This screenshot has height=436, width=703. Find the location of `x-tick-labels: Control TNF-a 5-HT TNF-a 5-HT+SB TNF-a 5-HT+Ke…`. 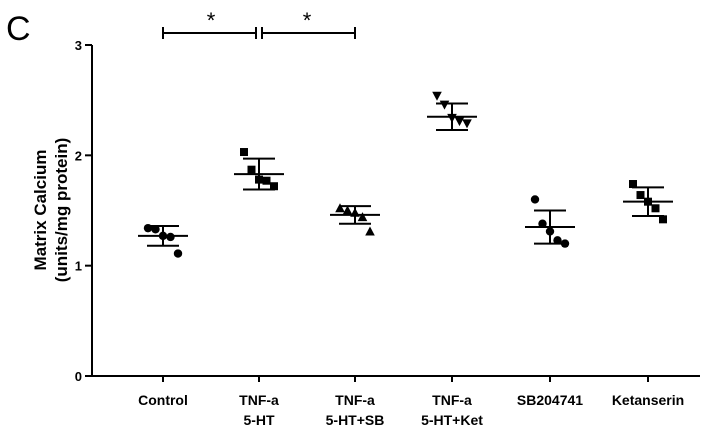

x-tick-labels: Control TNF-a 5-HT TNF-a 5-HT+SB TNF-a 5-HT+Ke… is located at coordinates (411, 402).